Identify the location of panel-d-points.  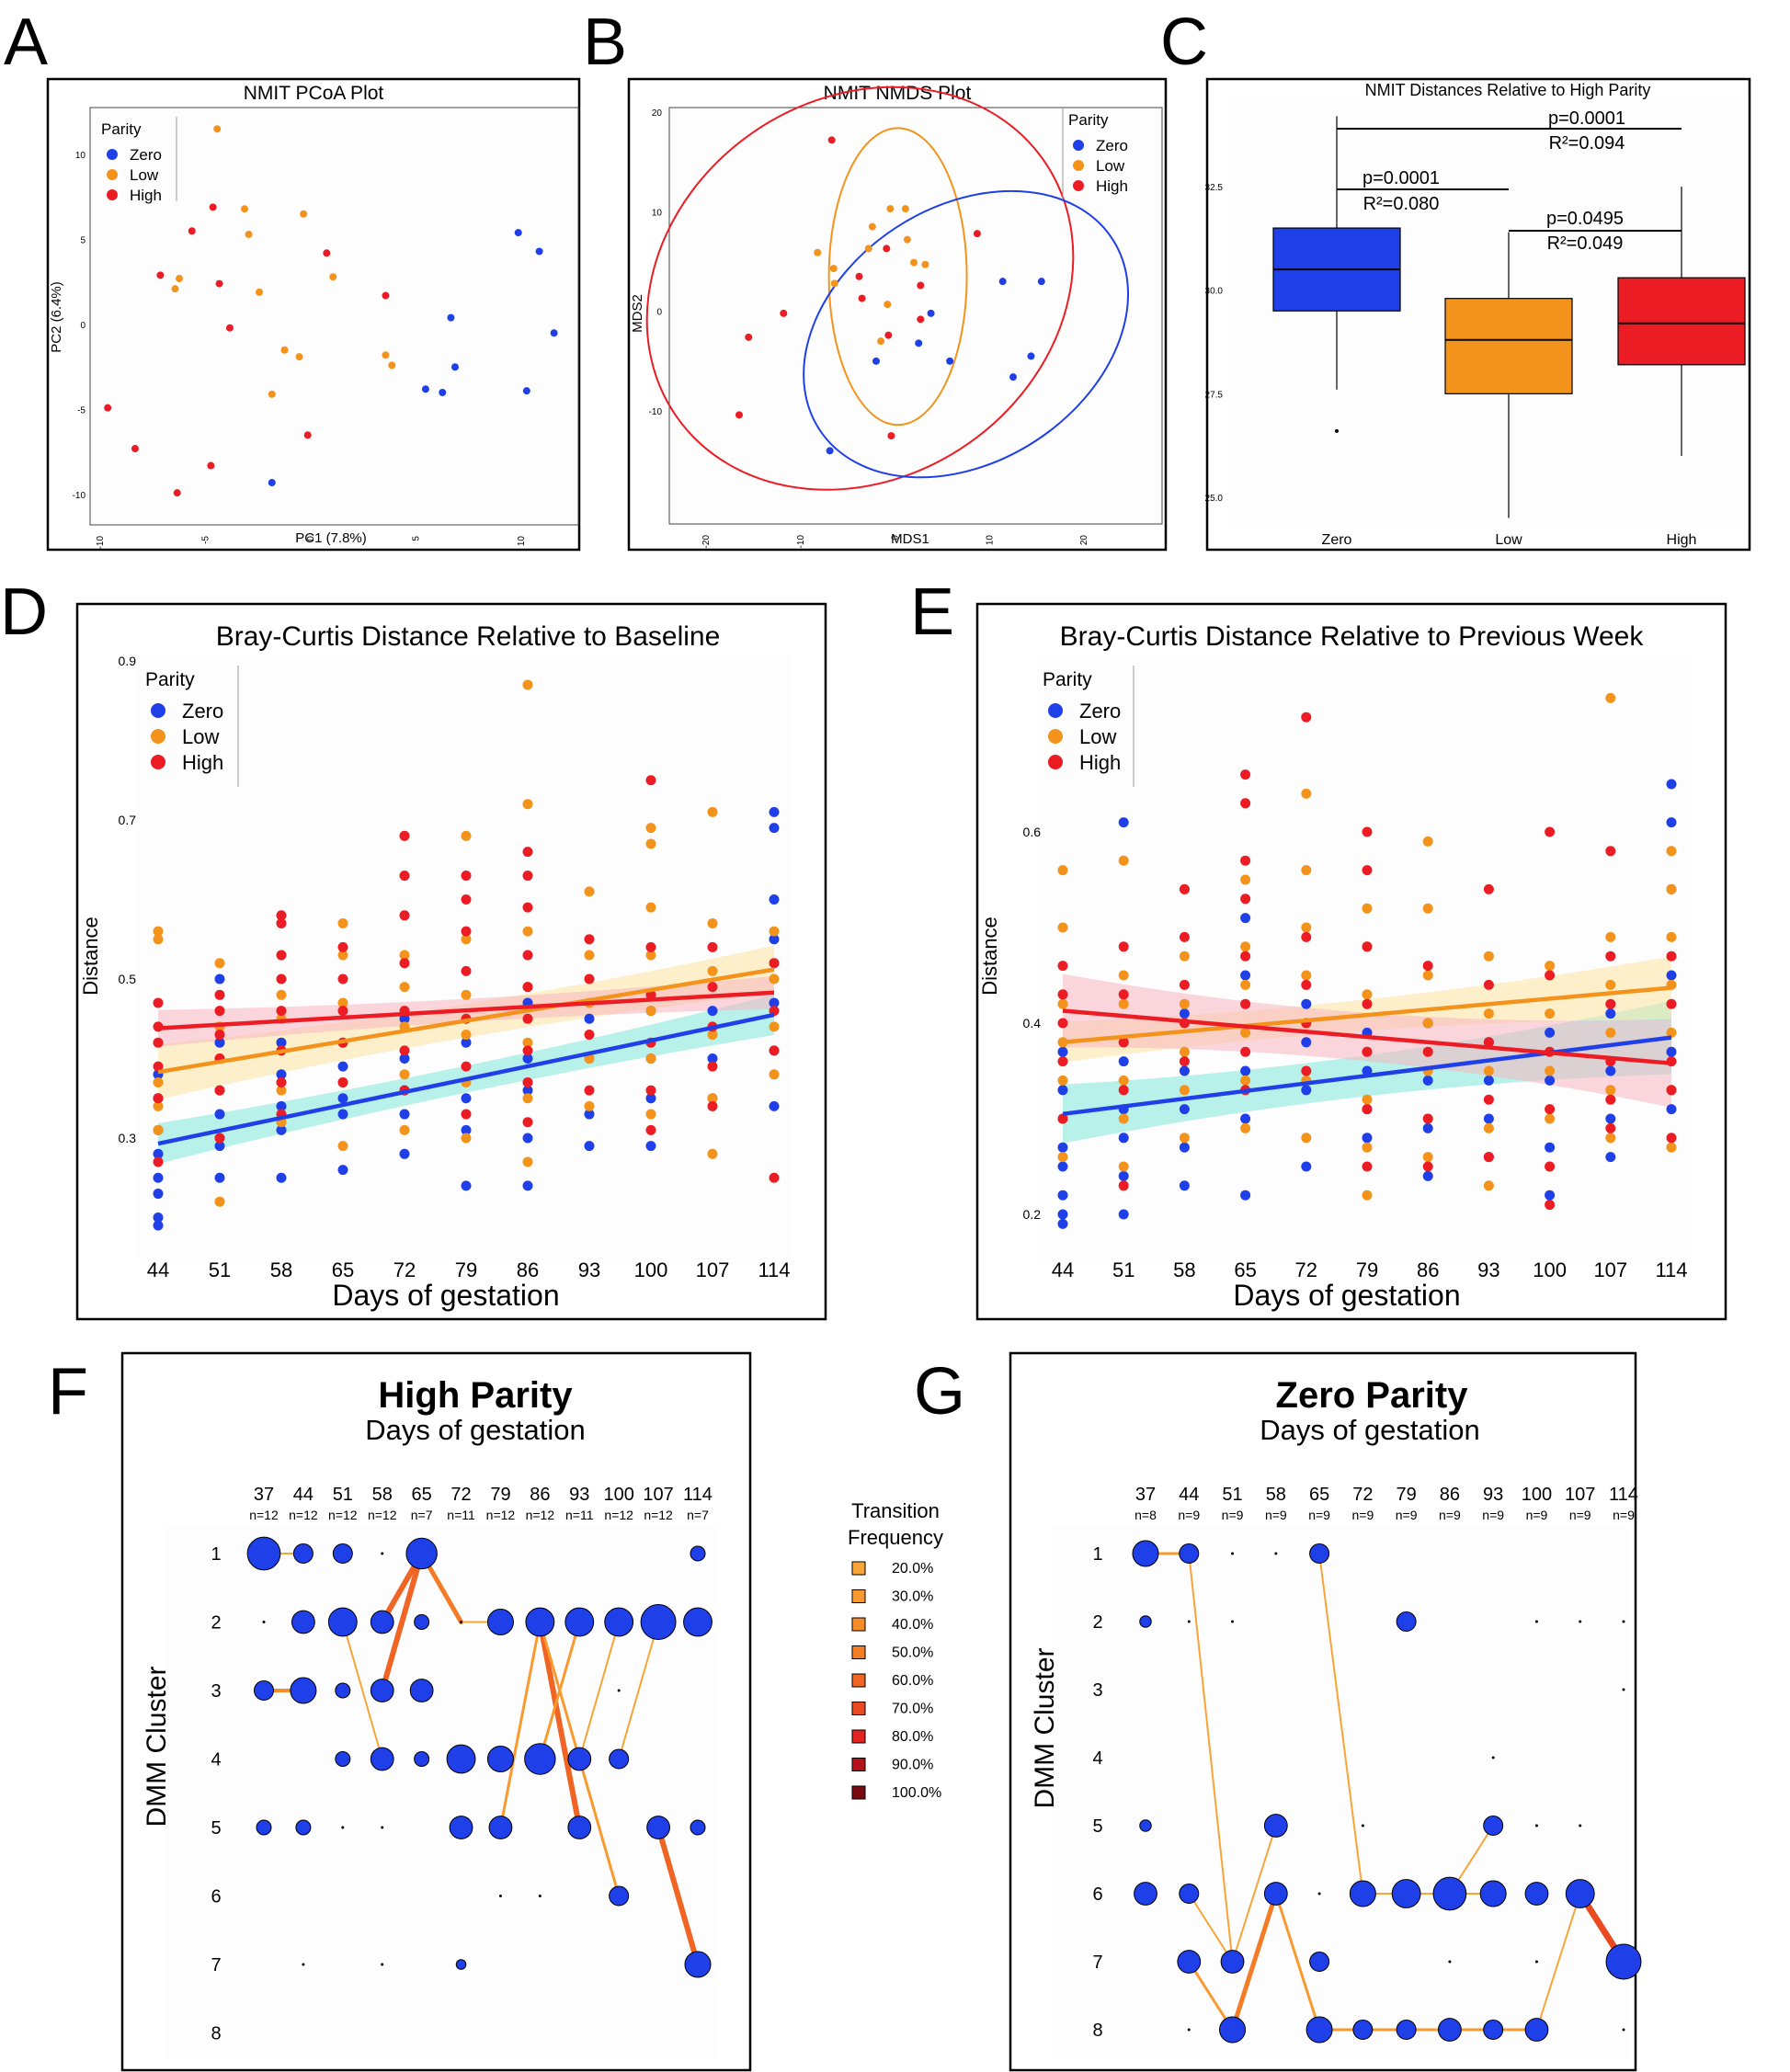
(466, 955).